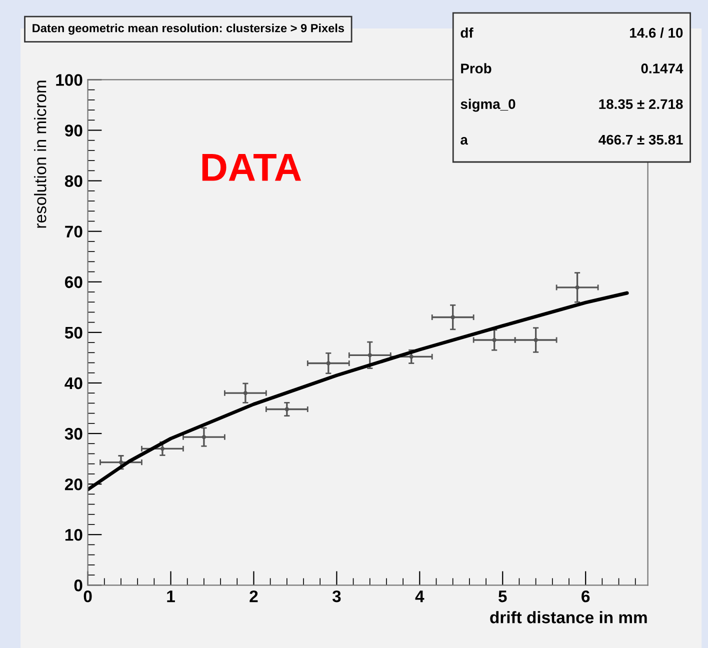  What do you see at coordinates (571, 33) in the screenshot?
I see `text: df 14.6 / 10` at bounding box center [571, 33].